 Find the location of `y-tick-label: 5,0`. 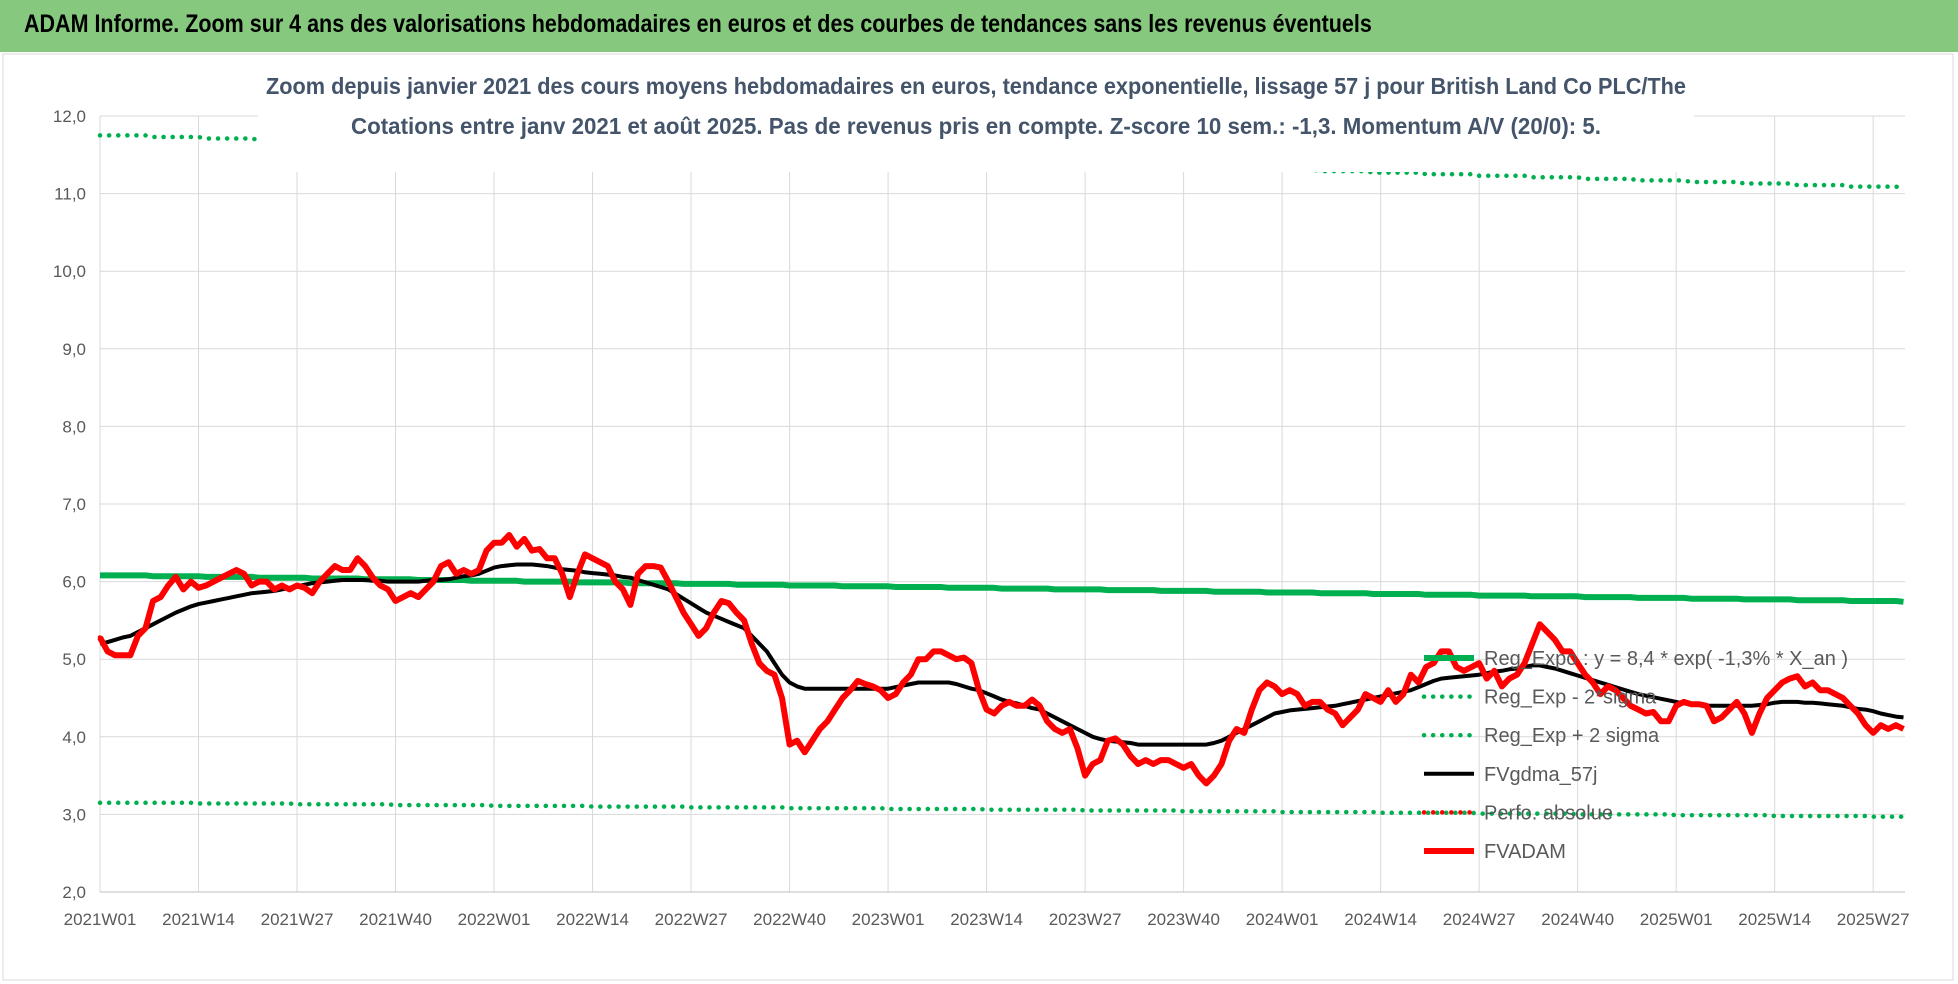

y-tick-label: 5,0 is located at coordinates (74, 659).